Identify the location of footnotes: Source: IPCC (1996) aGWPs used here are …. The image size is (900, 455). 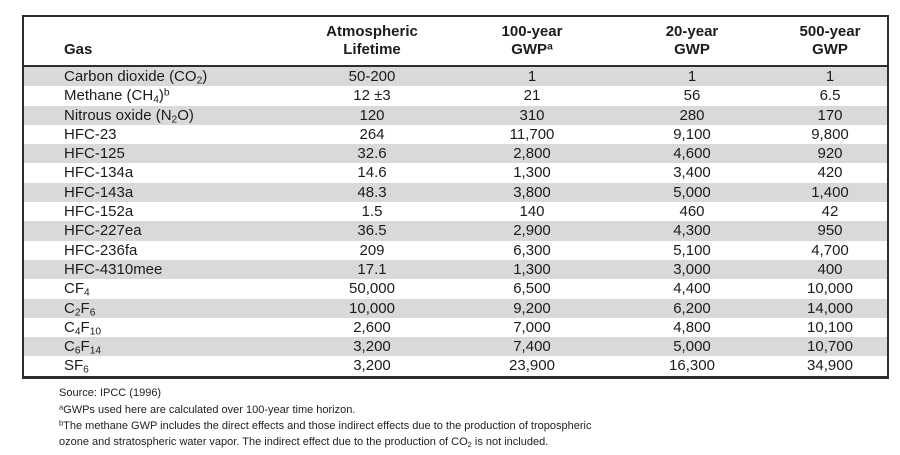
(369, 418).